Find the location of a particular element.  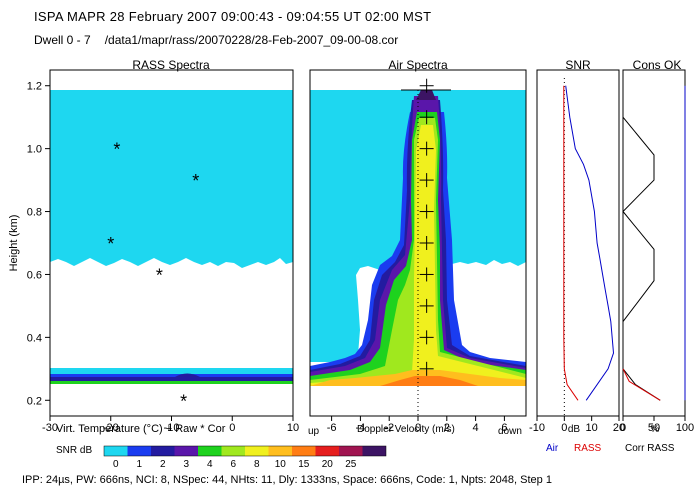

rass-title: RASS Spectra is located at coordinates (171, 65).